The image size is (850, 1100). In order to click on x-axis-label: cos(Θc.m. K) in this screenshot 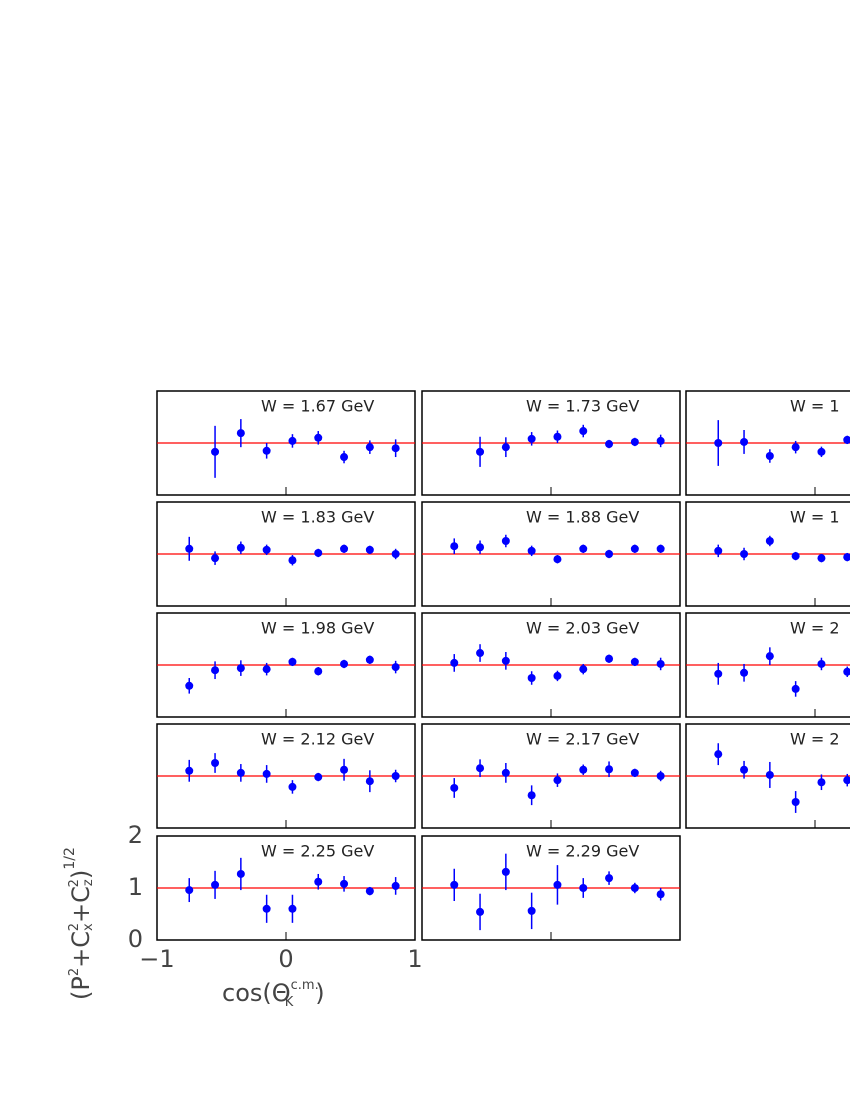, I will do `click(273, 994)`.